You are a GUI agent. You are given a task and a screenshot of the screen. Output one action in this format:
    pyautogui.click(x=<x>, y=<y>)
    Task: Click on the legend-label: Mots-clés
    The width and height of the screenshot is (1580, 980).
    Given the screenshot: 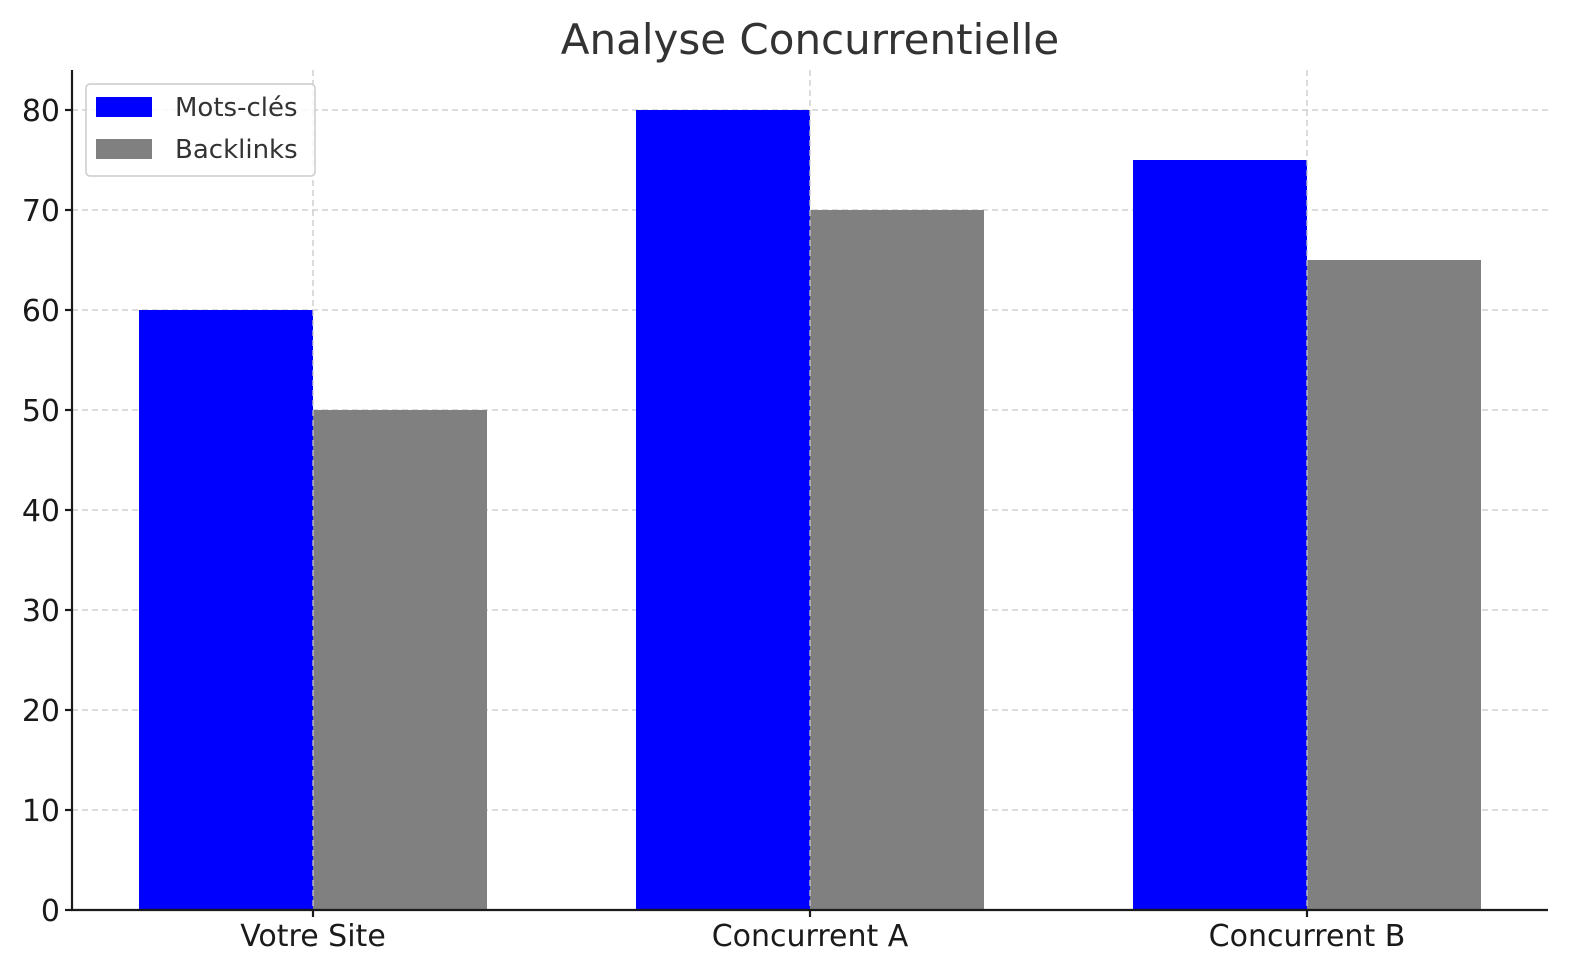 What is the action you would take?
    pyautogui.click(x=236, y=108)
    